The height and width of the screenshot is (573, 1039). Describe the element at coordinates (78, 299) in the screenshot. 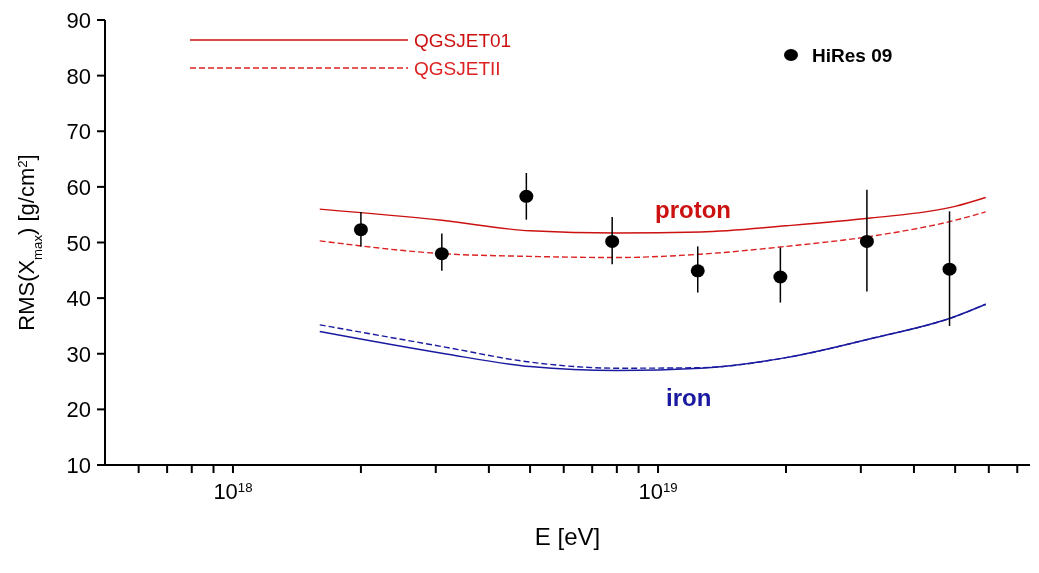

I see `y-tick-label: 40` at that location.